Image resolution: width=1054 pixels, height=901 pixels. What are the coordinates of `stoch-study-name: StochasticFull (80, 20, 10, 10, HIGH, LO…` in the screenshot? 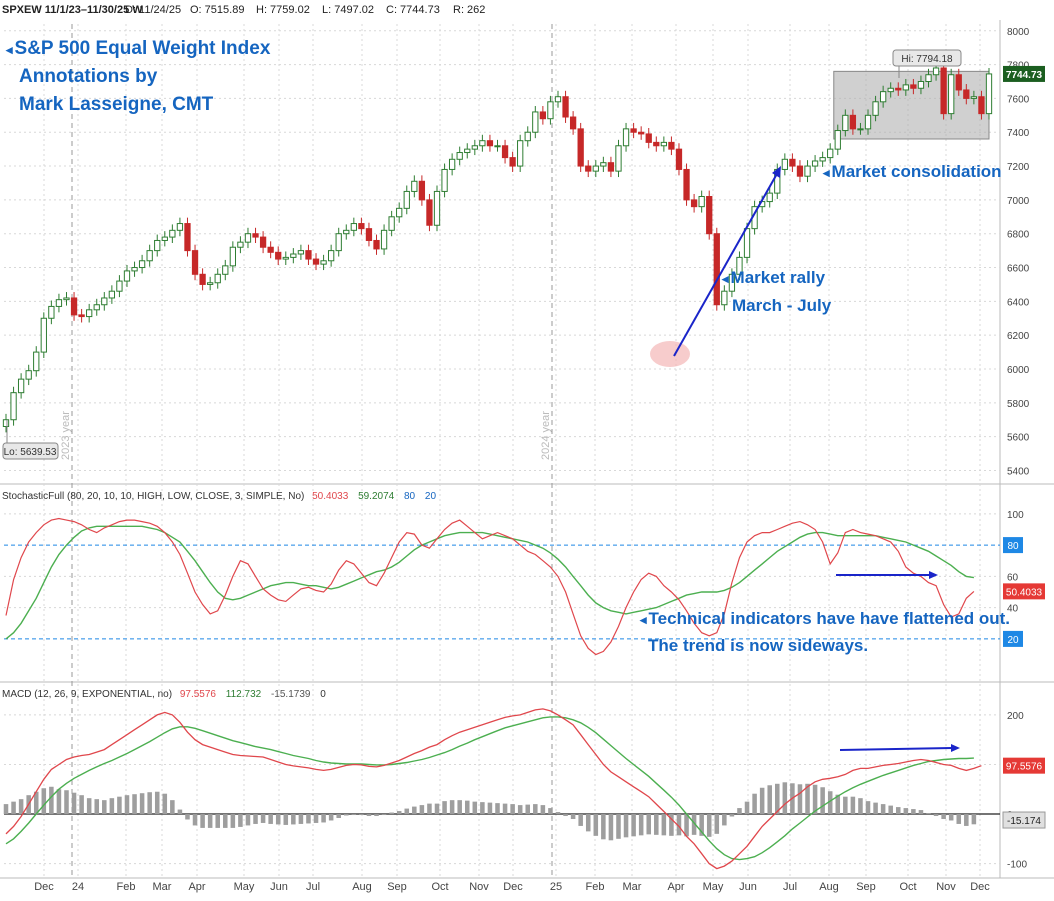 It's located at (153, 496).